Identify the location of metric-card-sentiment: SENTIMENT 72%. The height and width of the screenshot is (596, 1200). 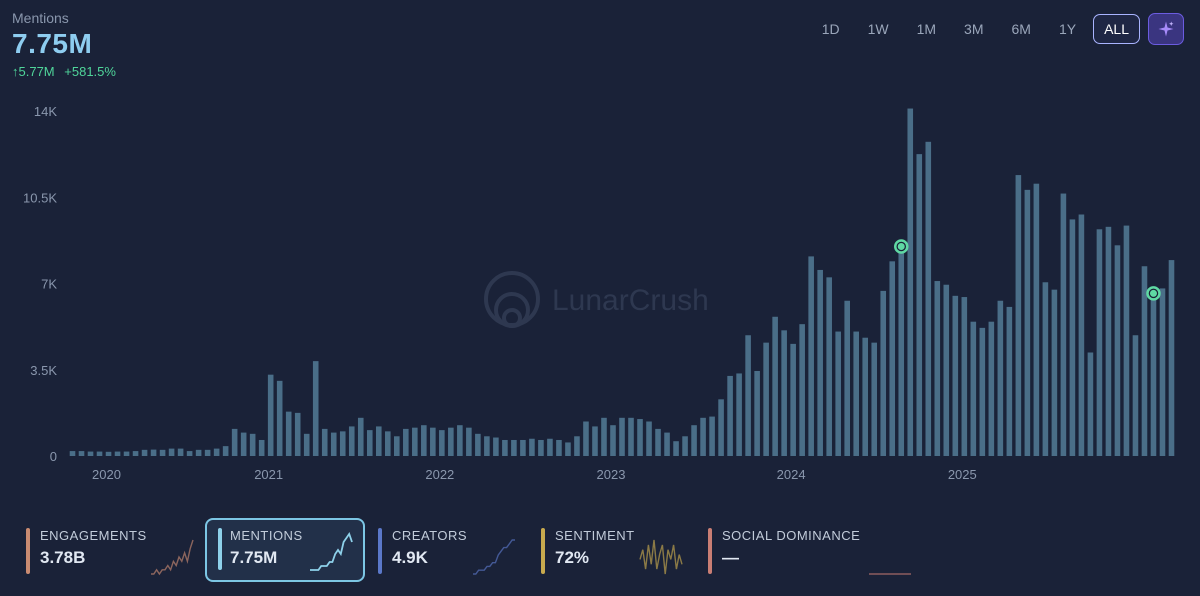
(616, 549).